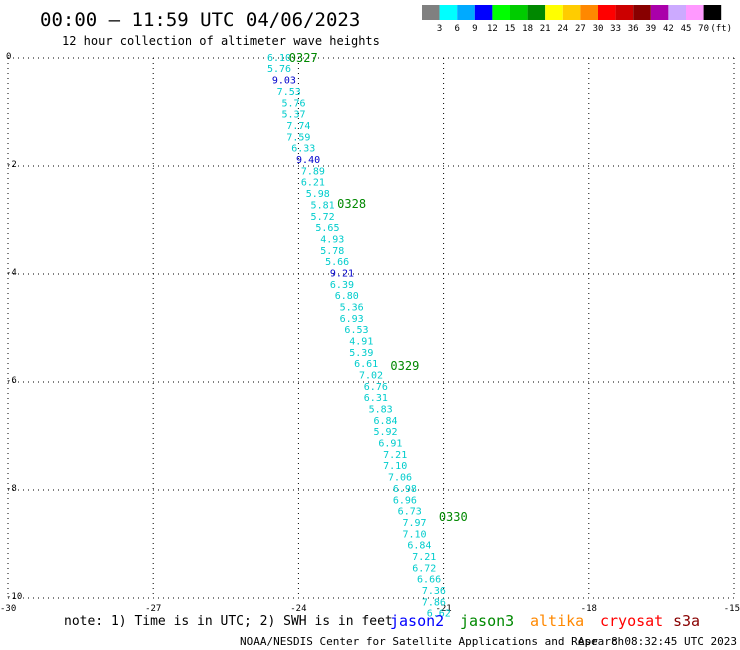 This screenshot has width=740, height=650. Describe the element at coordinates (434, 602) in the screenshot. I see `data-point: 7.86` at that location.